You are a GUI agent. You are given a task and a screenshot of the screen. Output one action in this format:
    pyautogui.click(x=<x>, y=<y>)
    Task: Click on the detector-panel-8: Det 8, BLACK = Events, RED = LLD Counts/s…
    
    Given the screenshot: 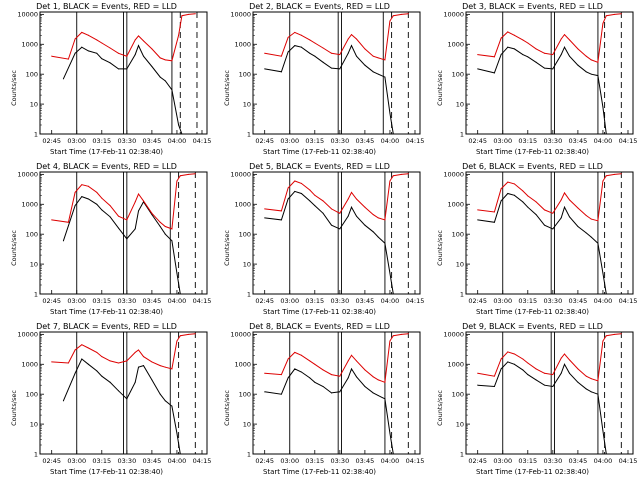 What is the action you would take?
    pyautogui.click(x=319, y=400)
    